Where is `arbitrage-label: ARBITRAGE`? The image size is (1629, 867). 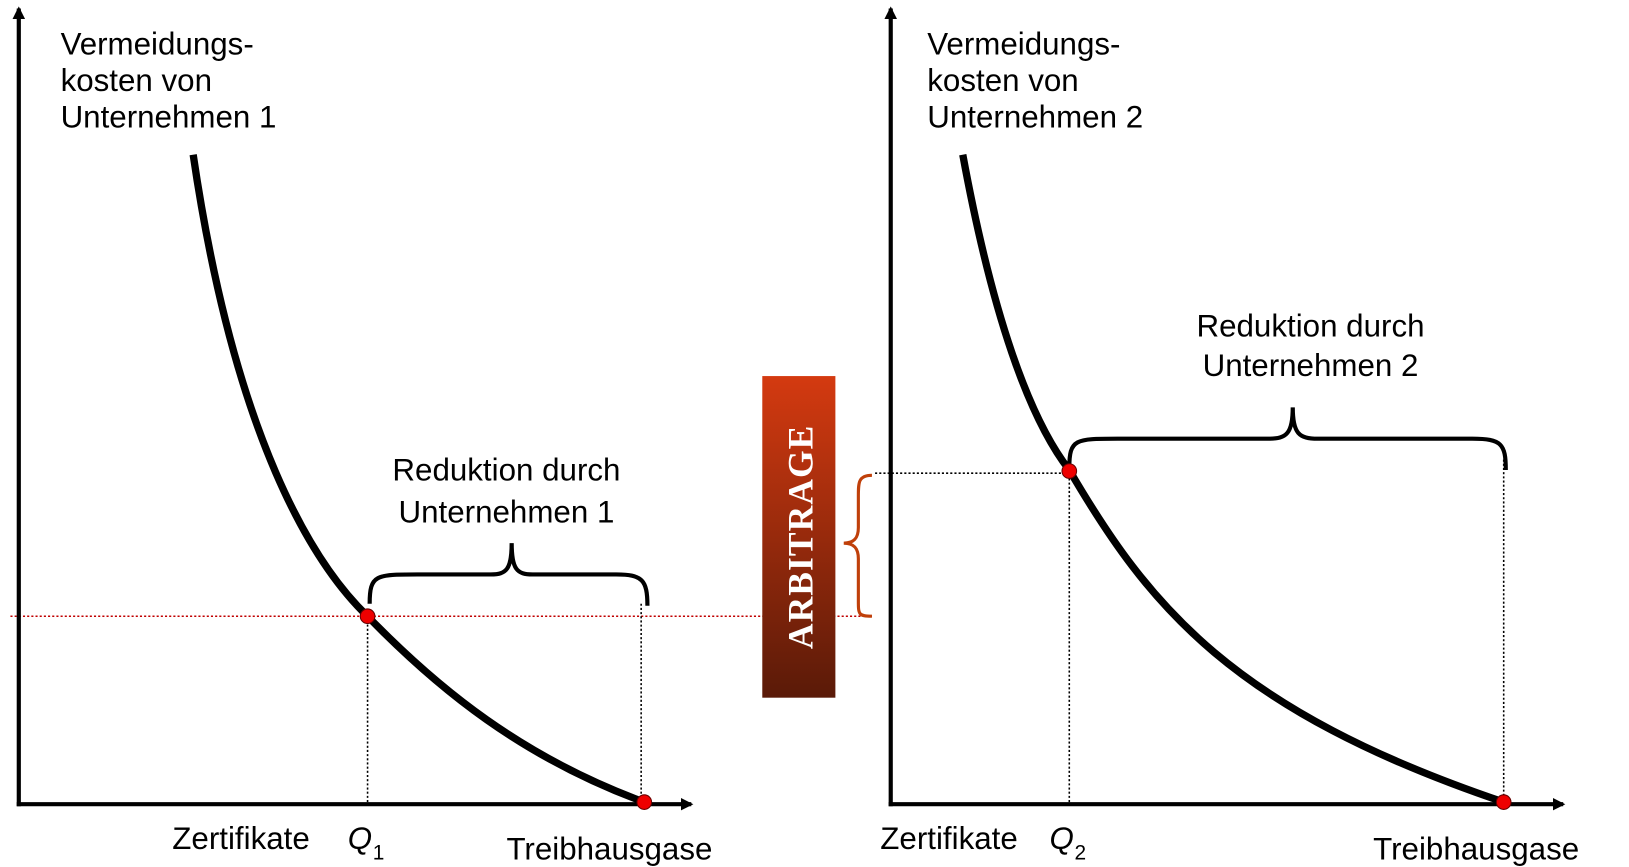
arbitrage-label: ARBITRAGE is located at coordinates (800, 537).